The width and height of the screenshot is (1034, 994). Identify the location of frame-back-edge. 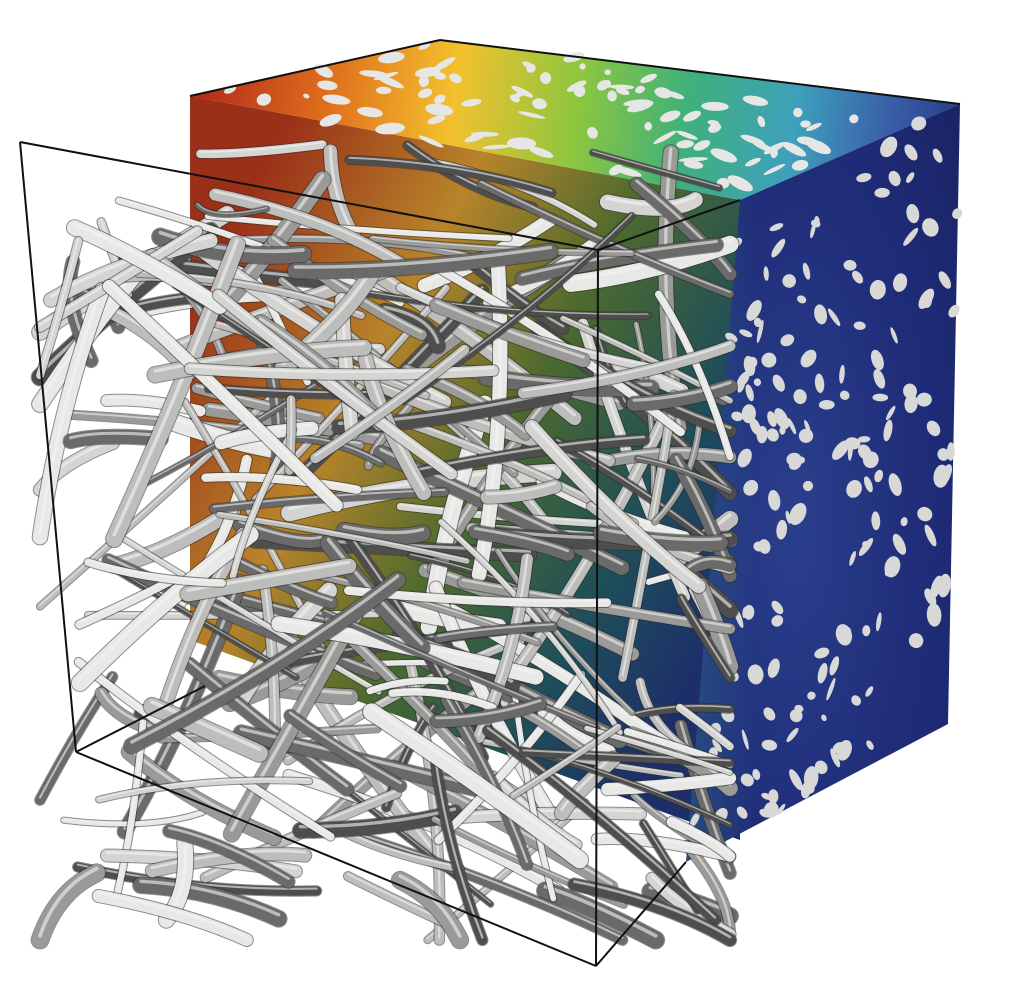
(309, 196).